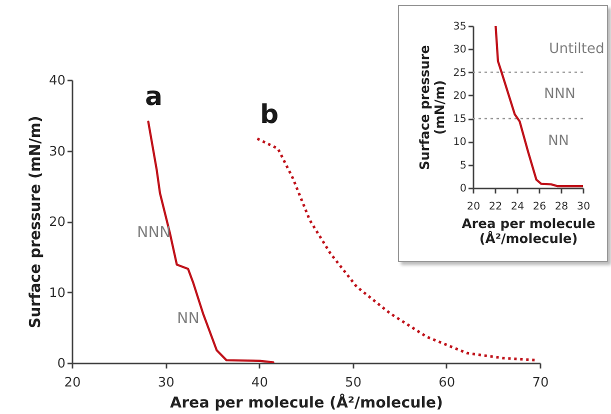  I want to click on x-tick-label: 60, so click(447, 383).